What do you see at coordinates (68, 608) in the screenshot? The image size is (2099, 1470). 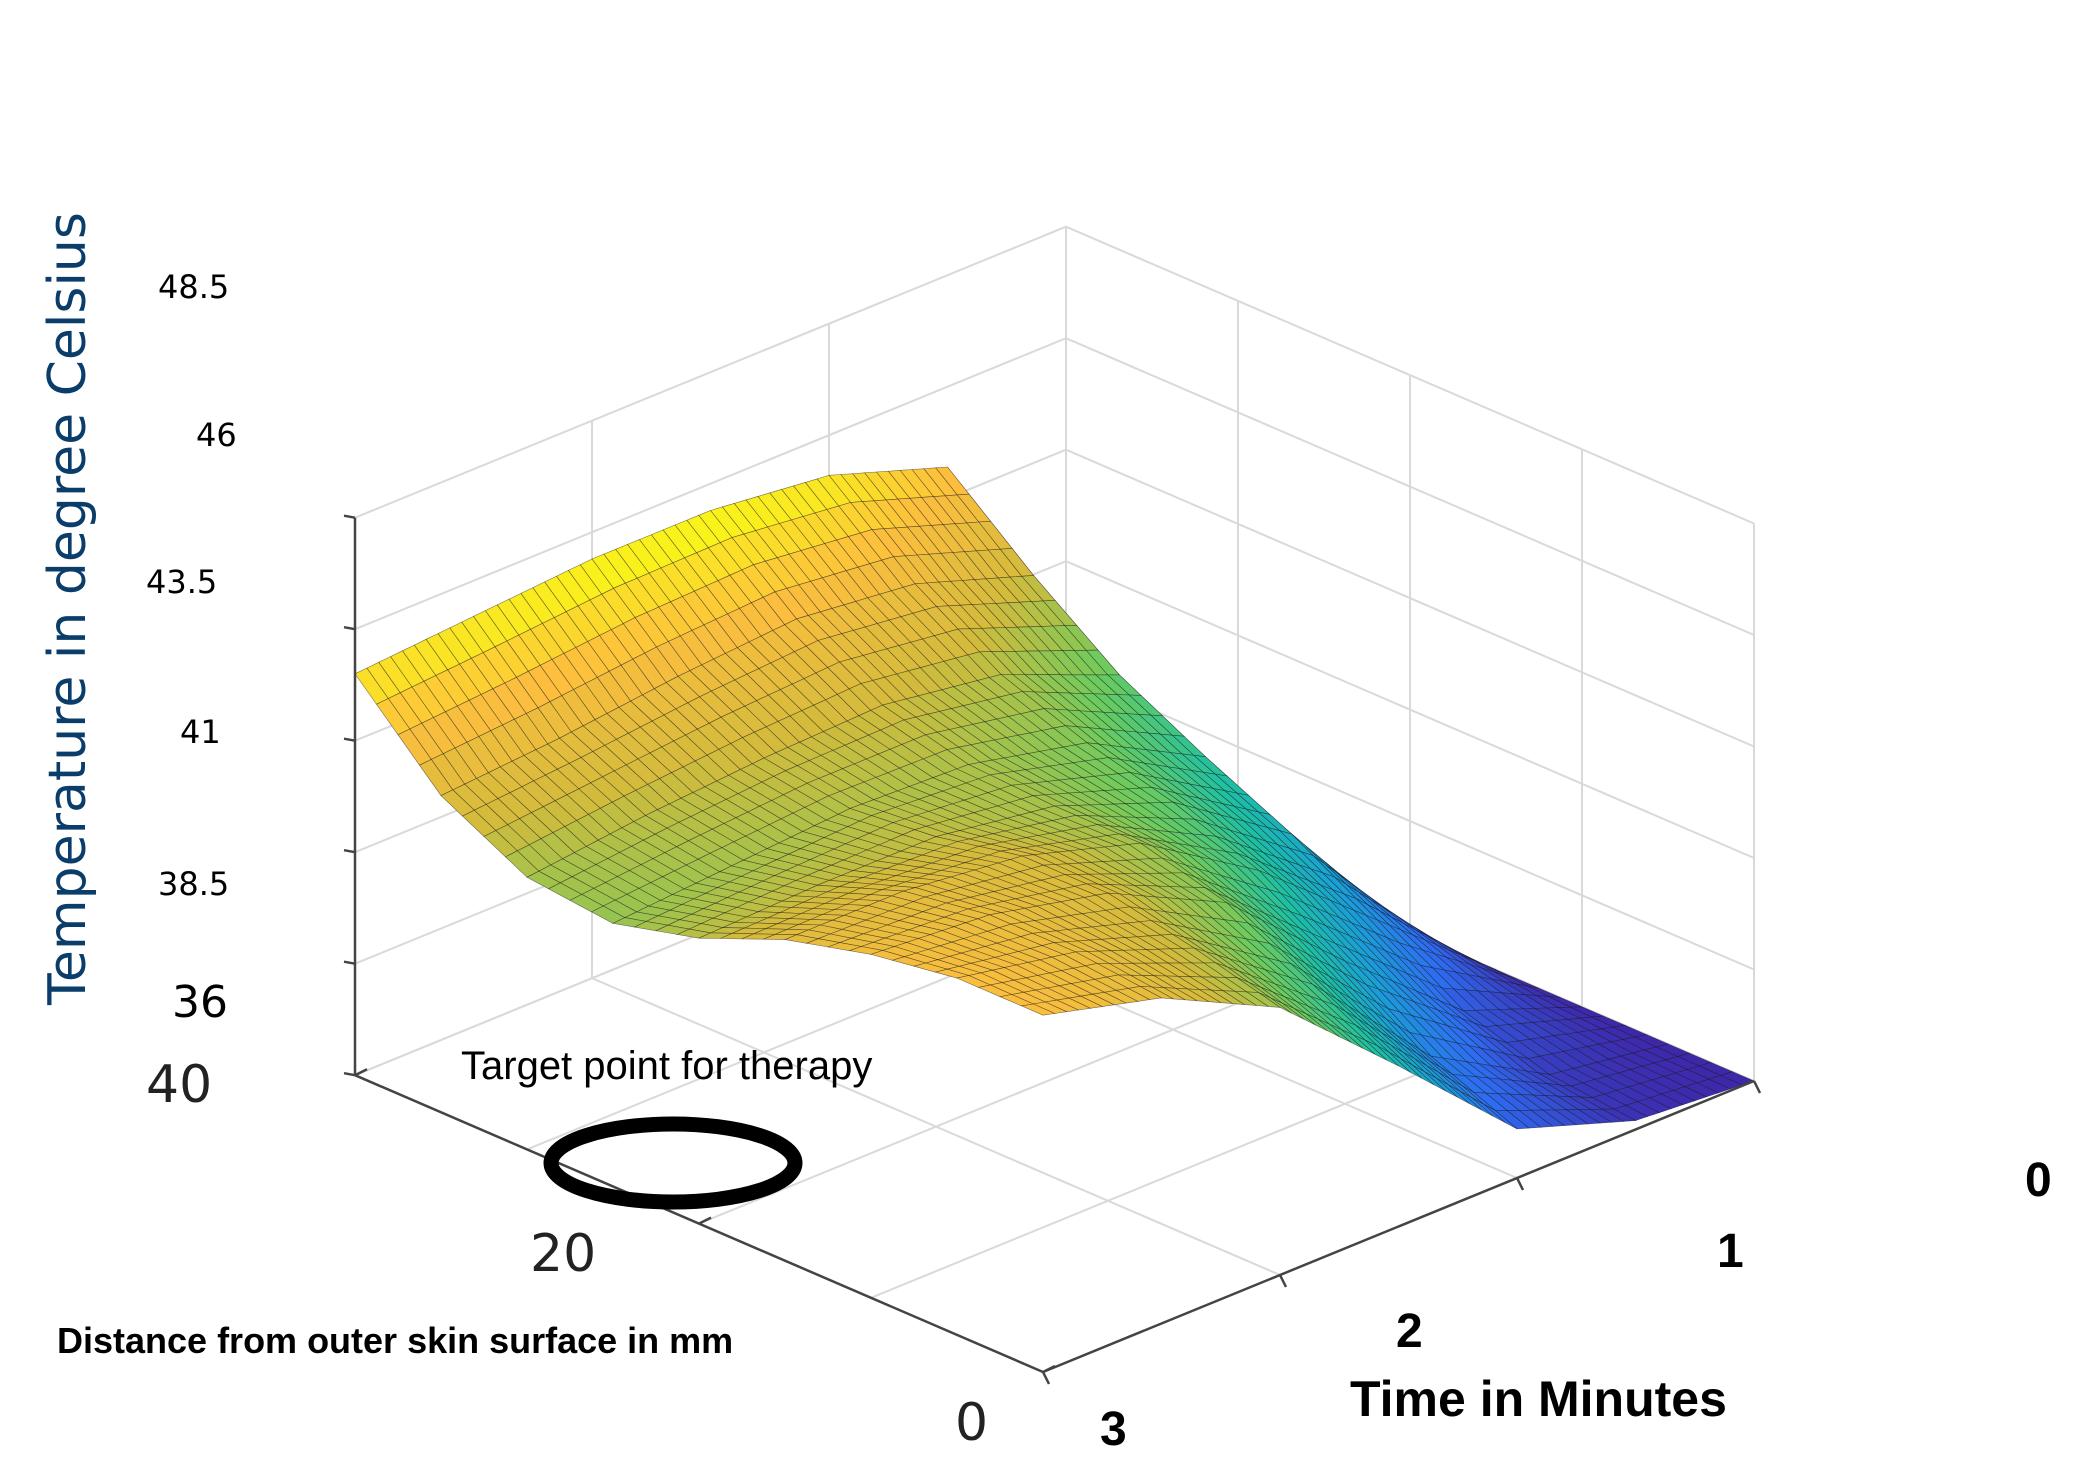 I see `z-axis-label: Temperature in degree Celsius` at bounding box center [68, 608].